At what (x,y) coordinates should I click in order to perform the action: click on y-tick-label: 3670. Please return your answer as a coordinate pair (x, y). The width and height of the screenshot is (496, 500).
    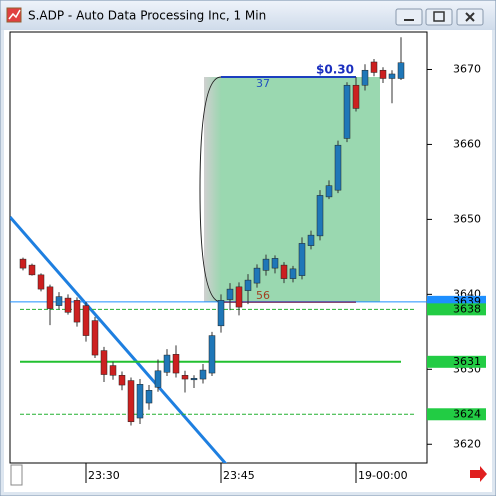
    Looking at the image, I should click on (467, 68).